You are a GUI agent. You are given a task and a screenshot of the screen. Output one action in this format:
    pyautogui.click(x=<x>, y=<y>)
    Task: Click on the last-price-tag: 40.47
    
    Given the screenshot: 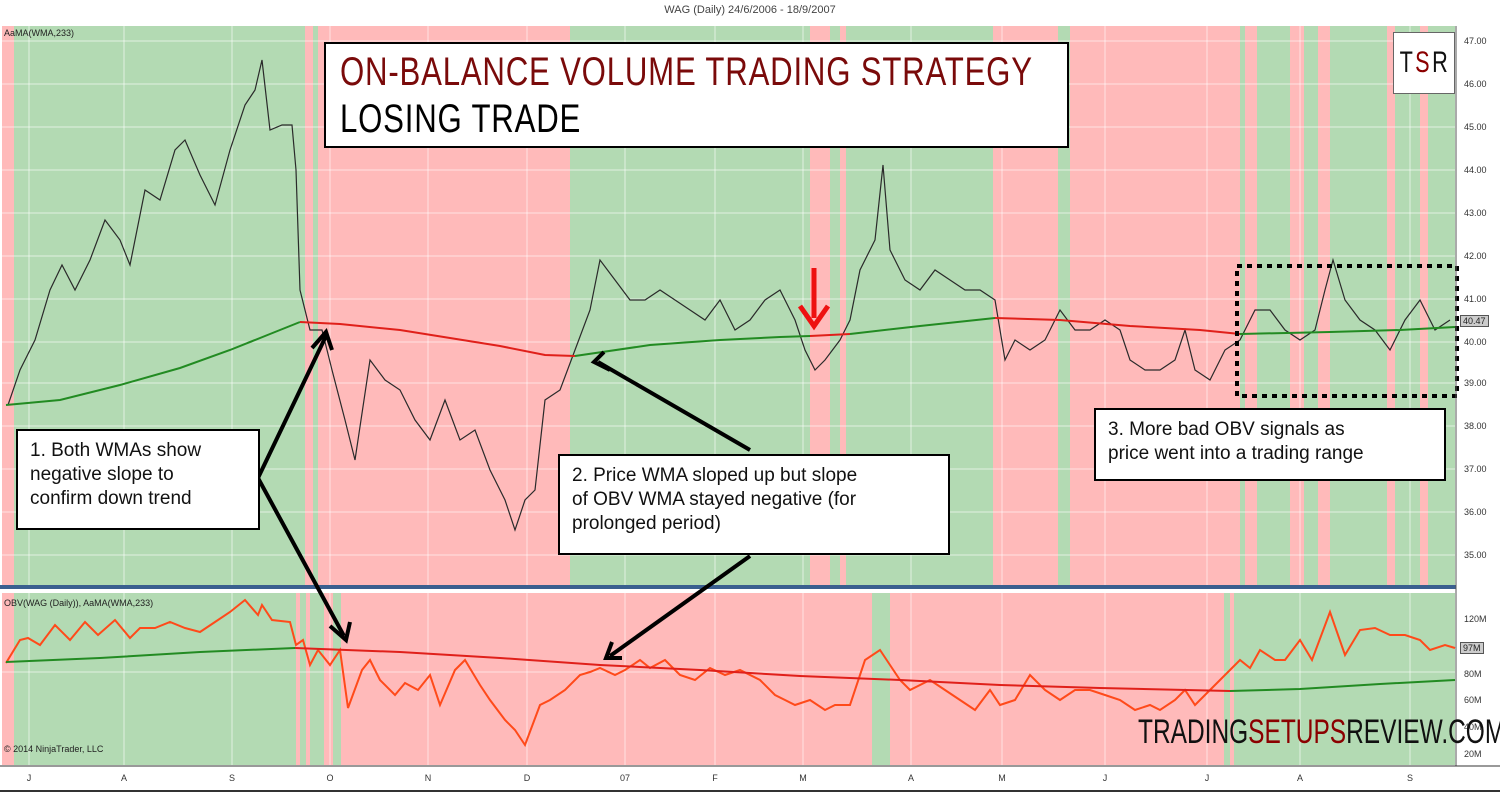 What is the action you would take?
    pyautogui.click(x=1474, y=321)
    